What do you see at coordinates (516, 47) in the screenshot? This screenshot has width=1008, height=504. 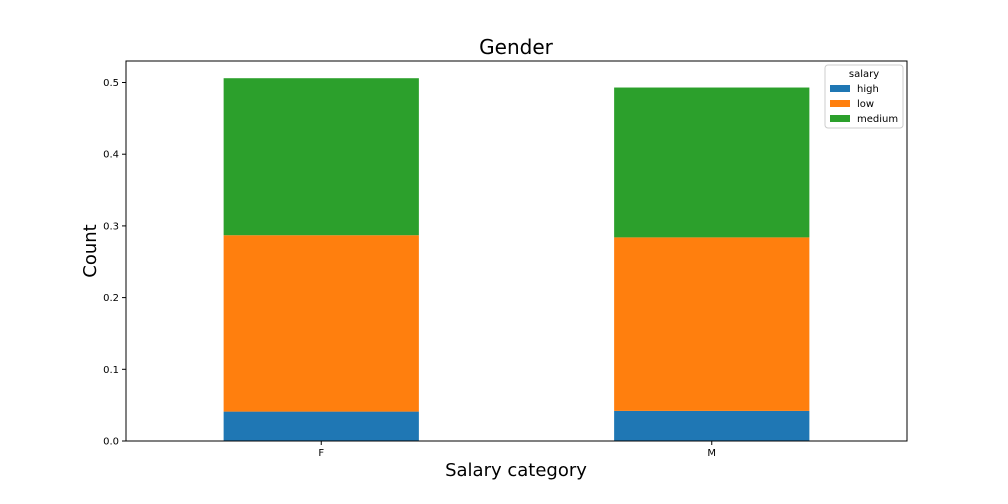 I see `chart-title: Gender` at bounding box center [516, 47].